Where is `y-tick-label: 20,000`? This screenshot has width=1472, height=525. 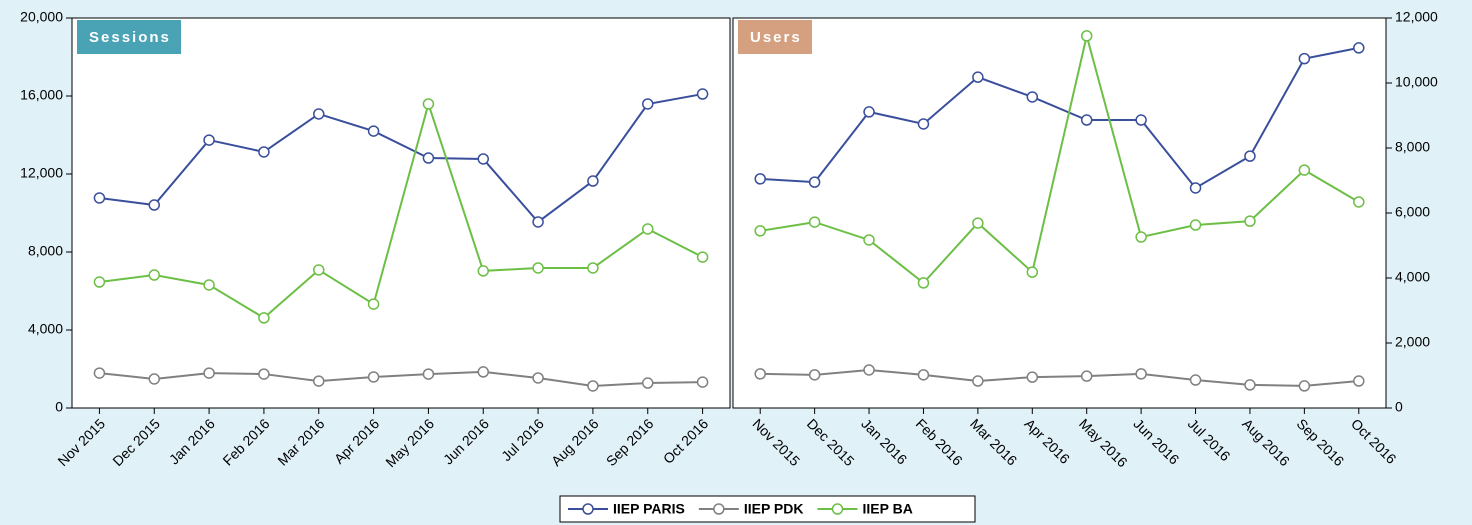 y-tick-label: 20,000 is located at coordinates (41, 17).